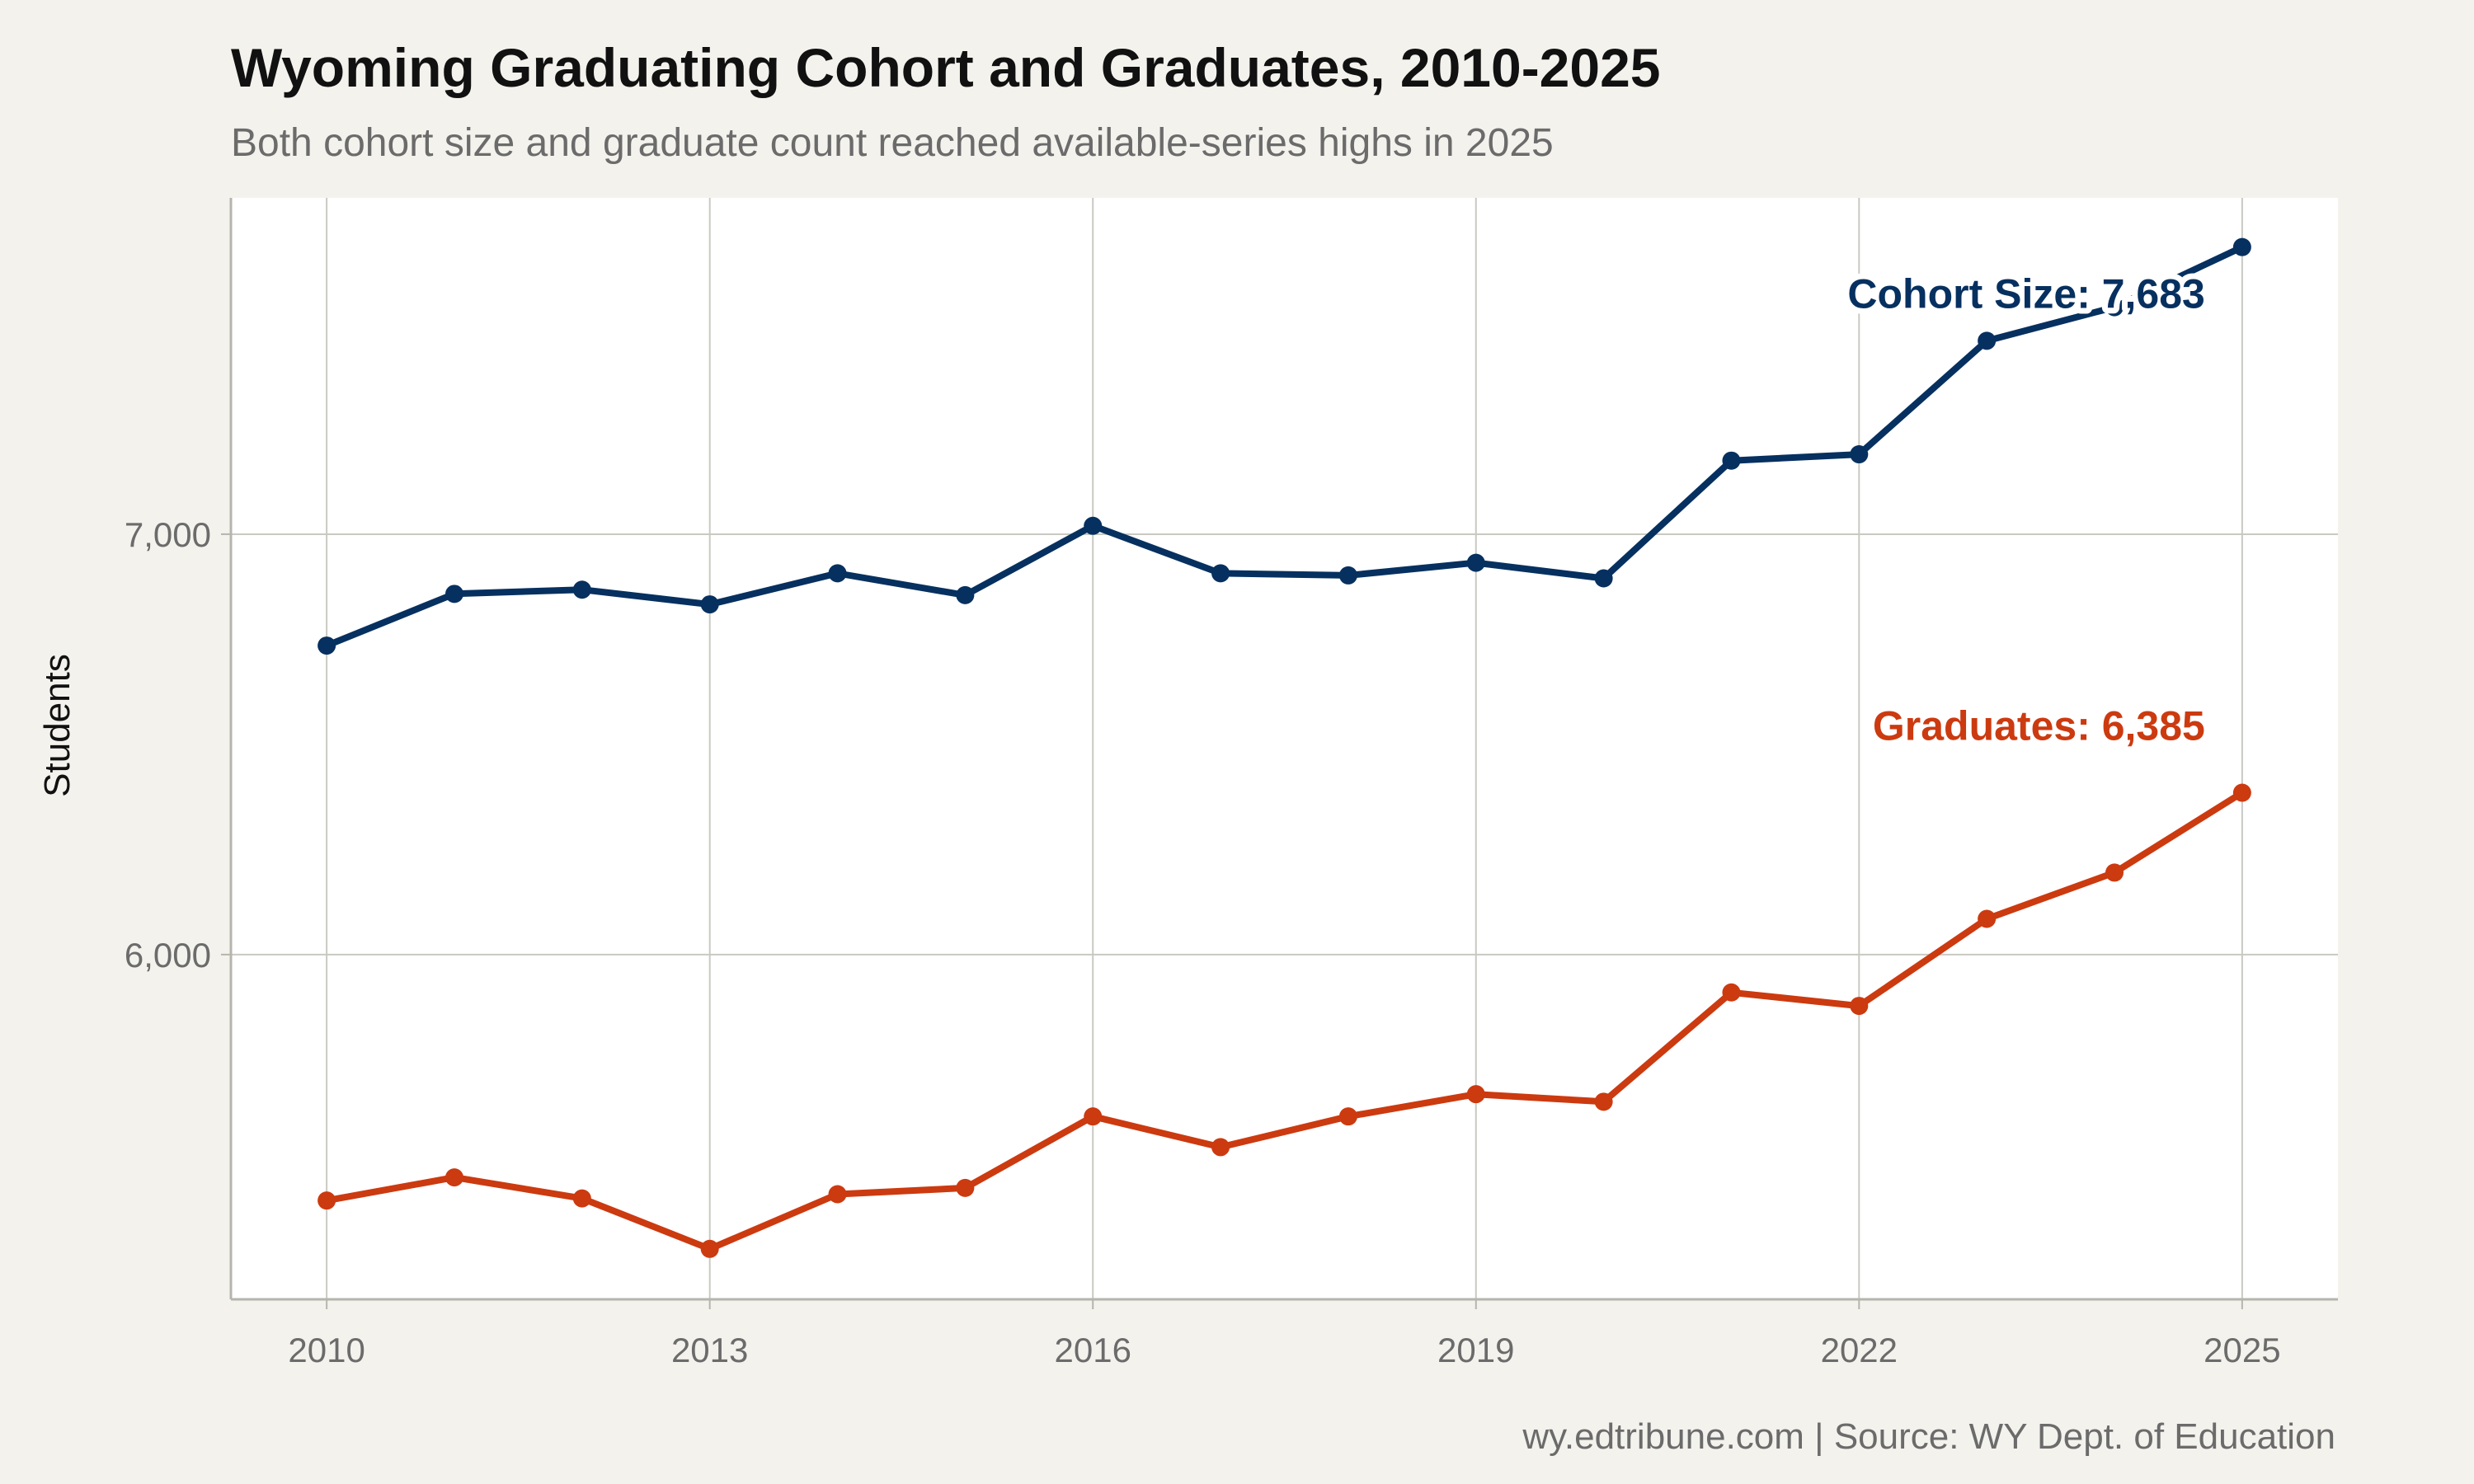 Image resolution: width=2474 pixels, height=1484 pixels. Describe the element at coordinates (1284, 1350) in the screenshot. I see `x-tick-labels: 2010 2013 2016 2019 2022 2025` at that location.